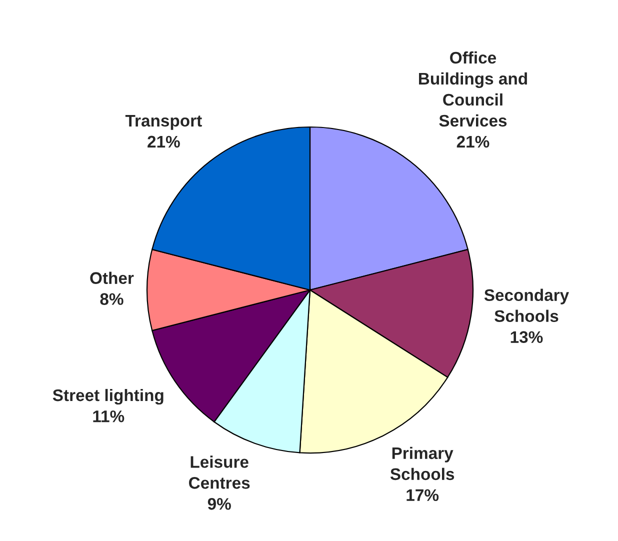  What do you see at coordinates (219, 472) in the screenshot?
I see `slice-label: Leisure Centres` at bounding box center [219, 472].